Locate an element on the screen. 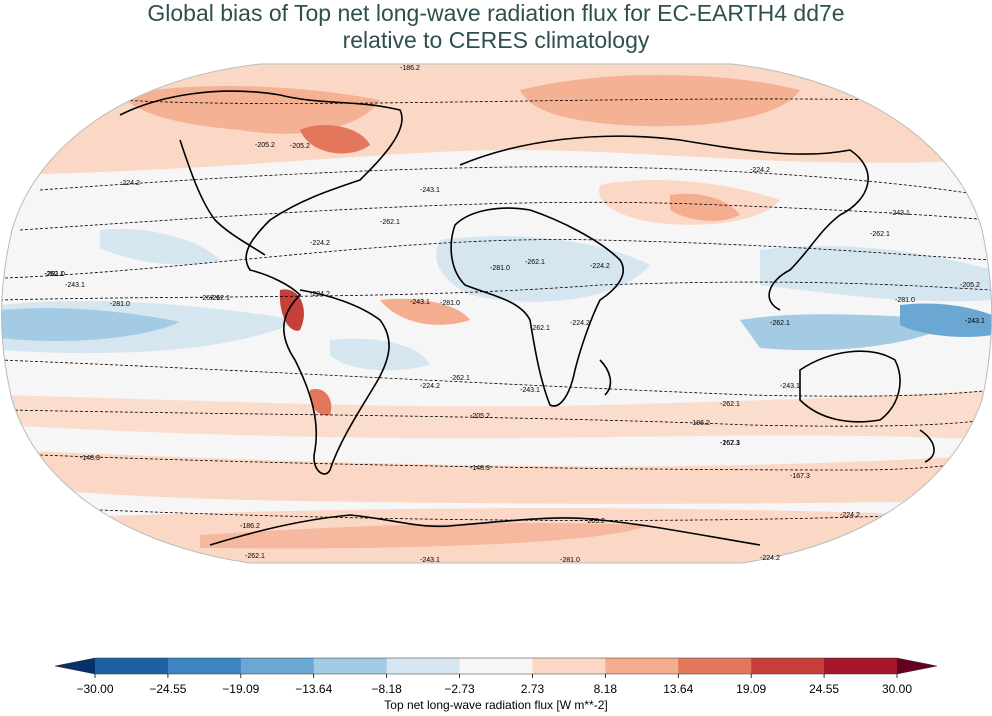 The image size is (992, 716). colorbar-tick-label: 8.18 is located at coordinates (606, 689).